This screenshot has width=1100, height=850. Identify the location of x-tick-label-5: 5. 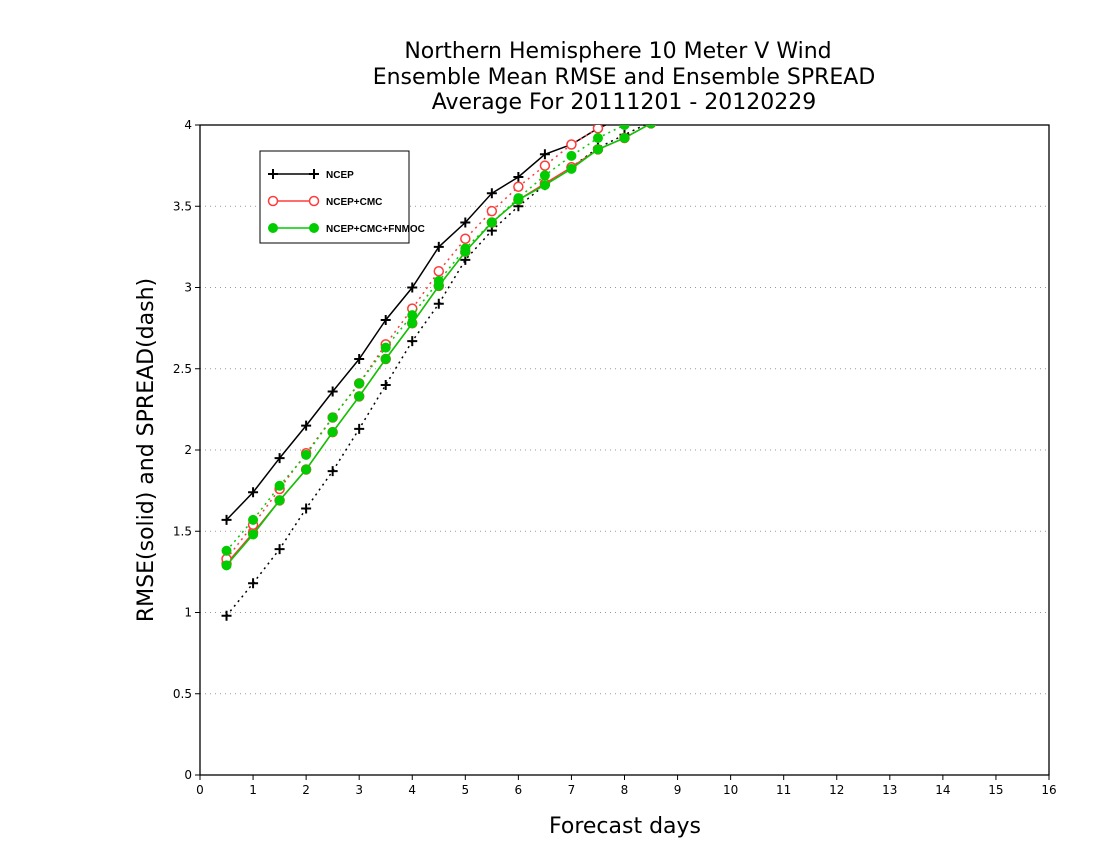
(465, 790).